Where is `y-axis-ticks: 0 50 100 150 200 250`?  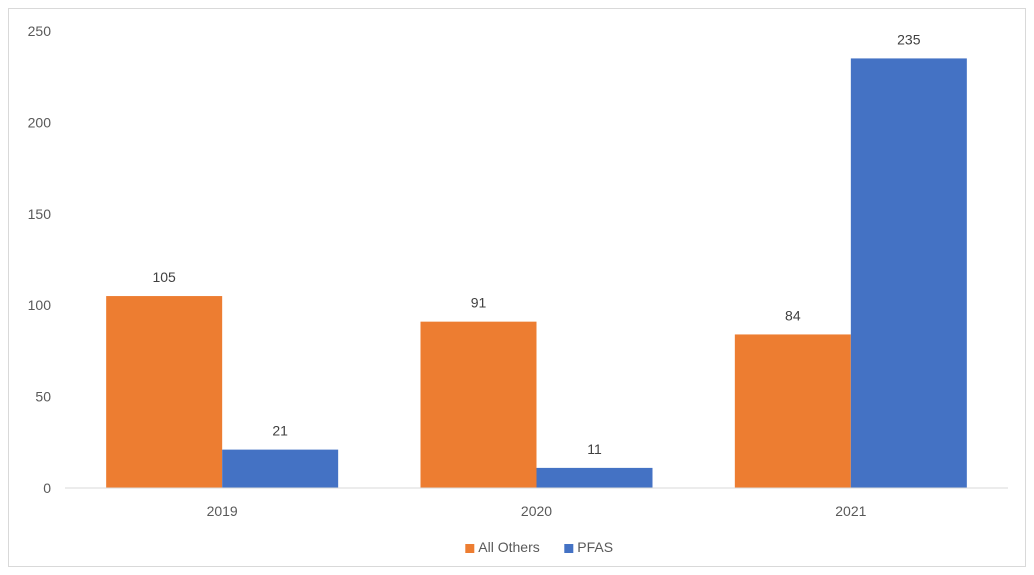 y-axis-ticks: 0 50 100 150 200 250 is located at coordinates (40, 259).